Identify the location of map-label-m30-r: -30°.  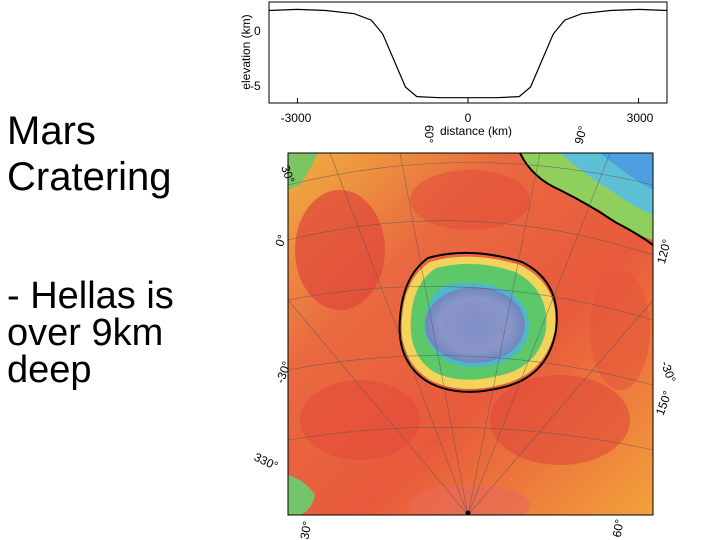
(668, 372).